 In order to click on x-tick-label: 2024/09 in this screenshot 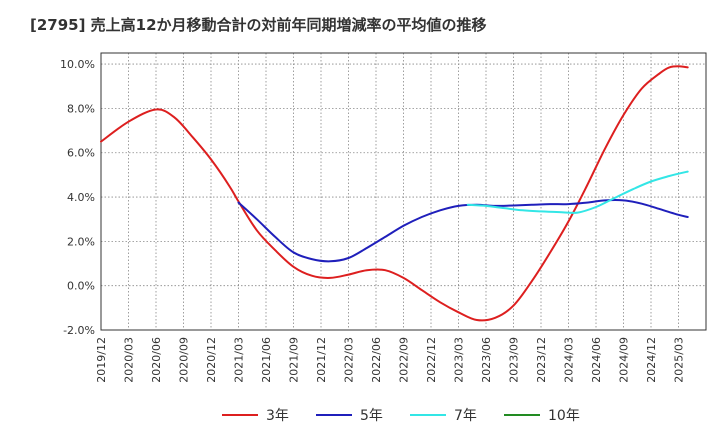, I will do `click(624, 360)`.